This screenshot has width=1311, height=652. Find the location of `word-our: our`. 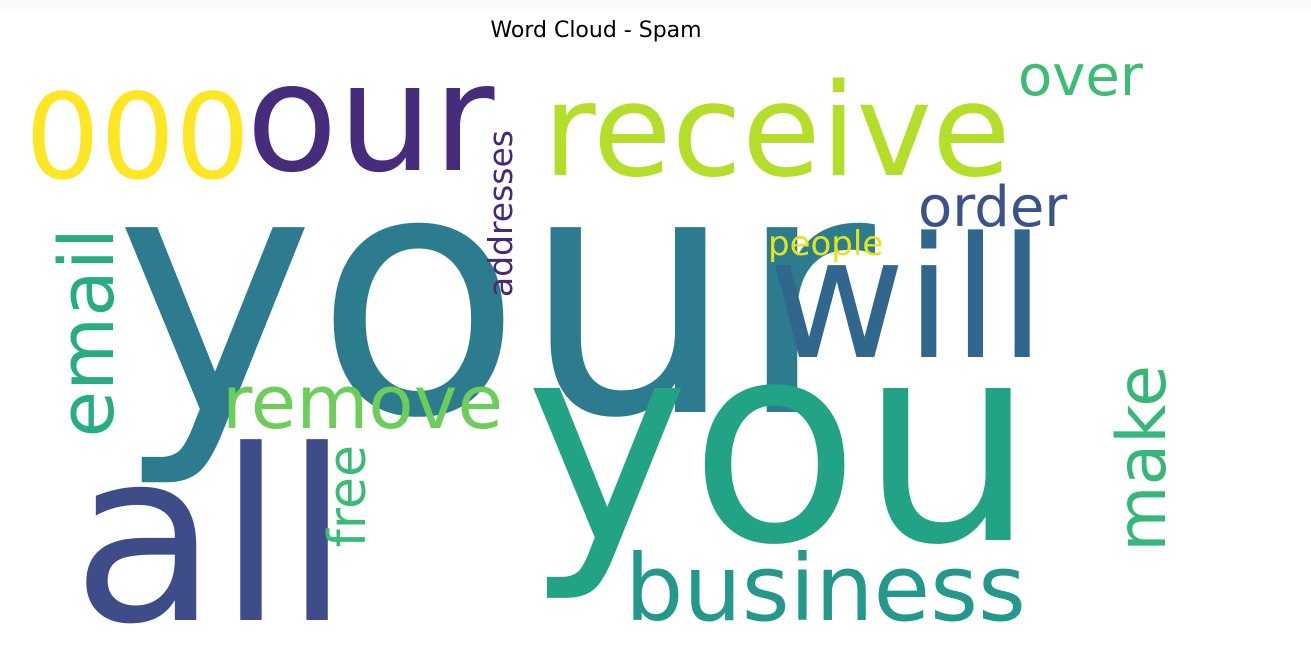

word-our: our is located at coordinates (370, 119).